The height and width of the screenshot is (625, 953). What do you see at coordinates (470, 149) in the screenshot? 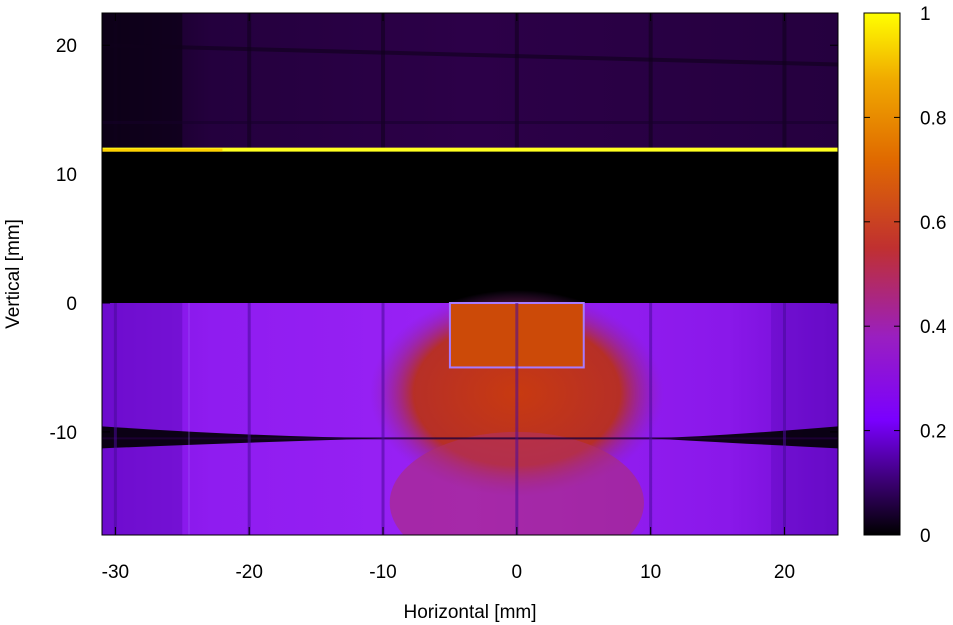
I see `bright-line` at bounding box center [470, 149].